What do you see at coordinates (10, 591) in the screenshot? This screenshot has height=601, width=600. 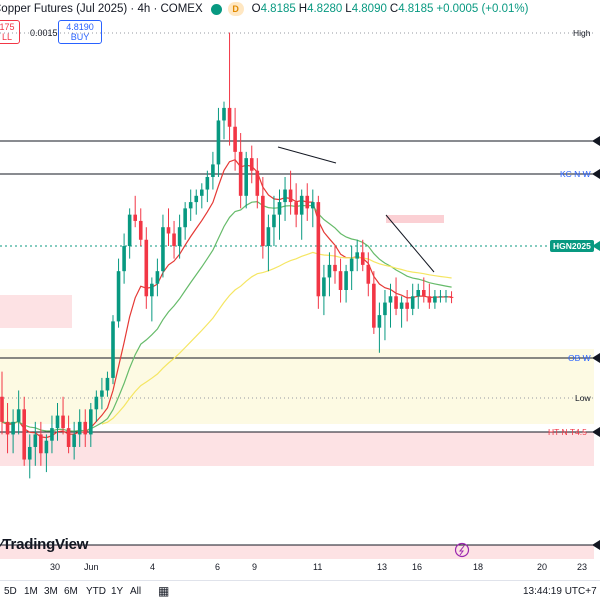 I see `range-5d-button: 5D` at bounding box center [10, 591].